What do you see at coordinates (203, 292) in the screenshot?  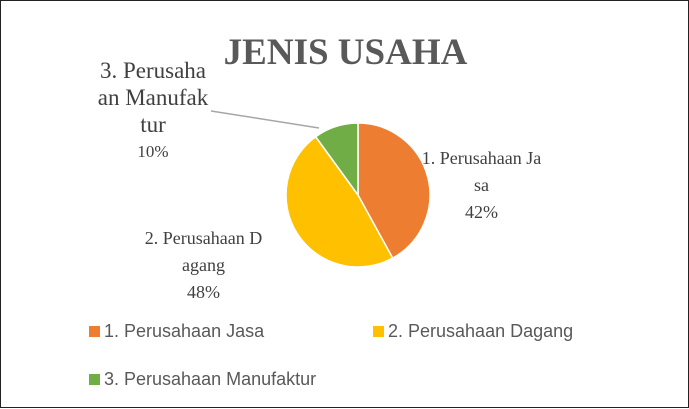 I see `data-label-value: 48%` at bounding box center [203, 292].